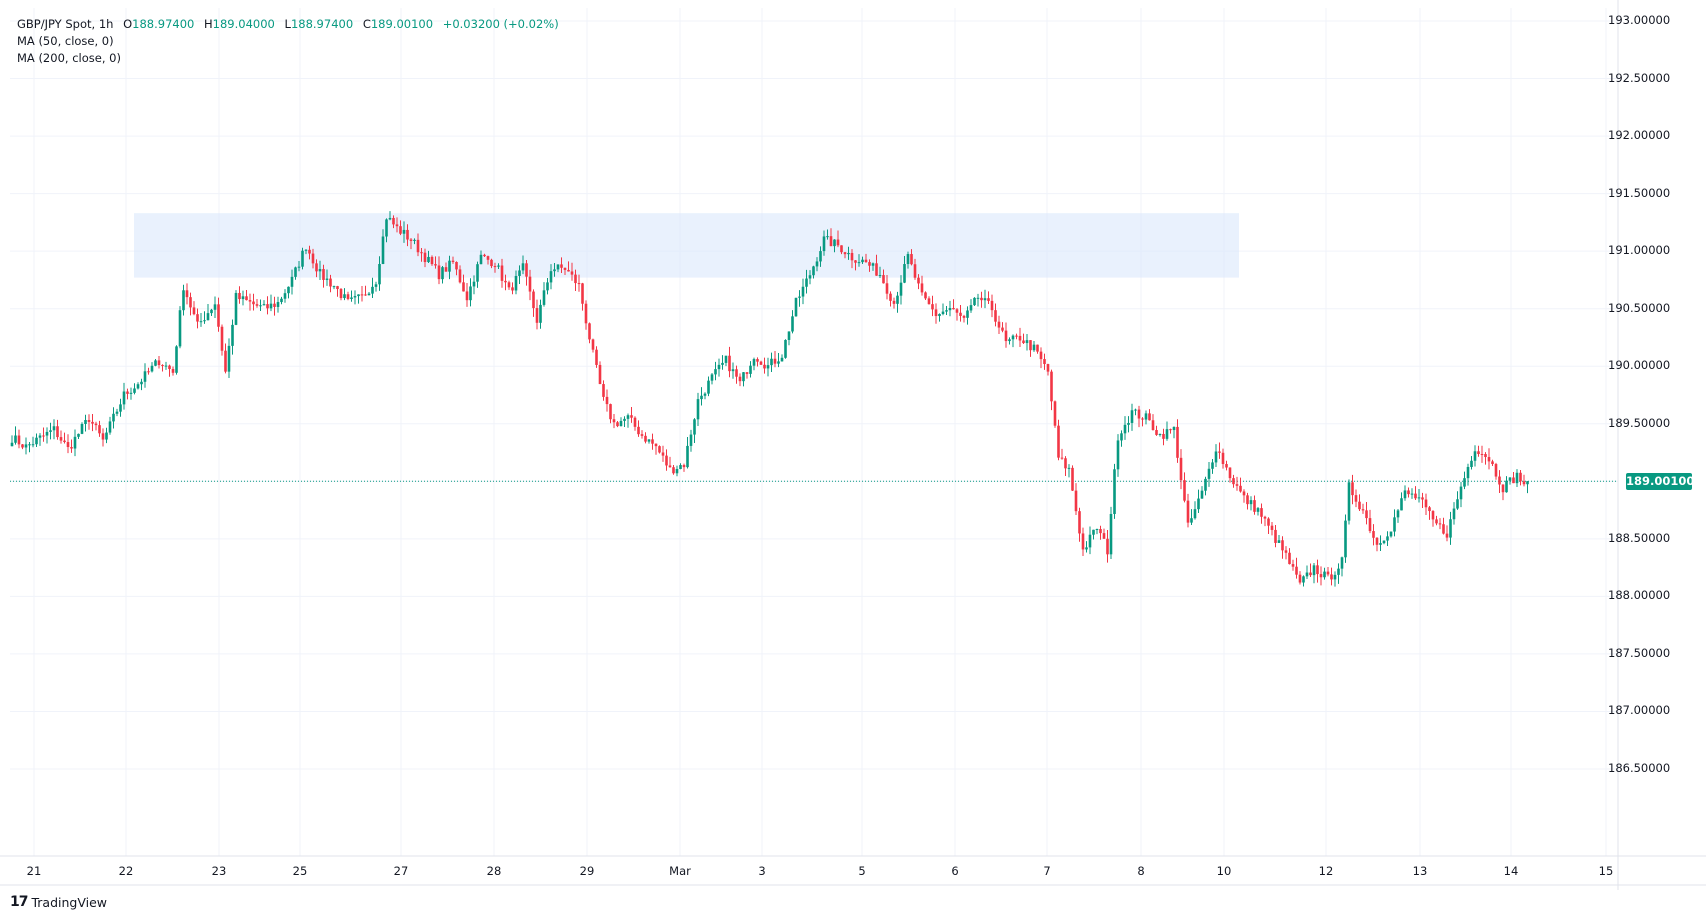  I want to click on ma200-legend: MA (200, close, 0), so click(69, 58).